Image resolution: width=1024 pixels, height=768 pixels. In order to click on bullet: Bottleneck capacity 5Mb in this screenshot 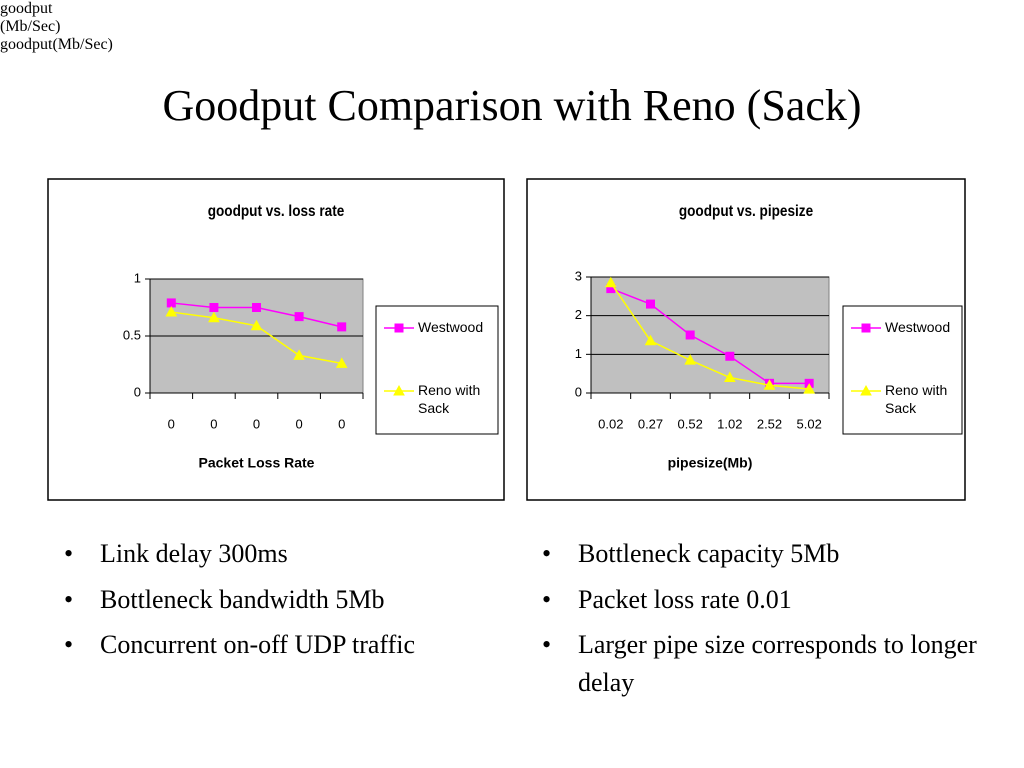, I will do `click(780, 554)`.